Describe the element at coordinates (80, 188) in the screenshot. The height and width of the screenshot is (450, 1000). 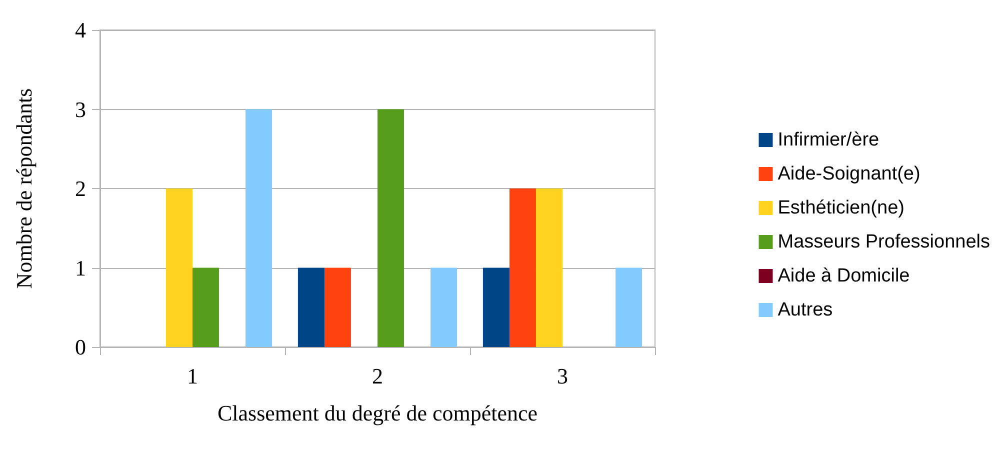
I see `y-tick-label: 2` at that location.